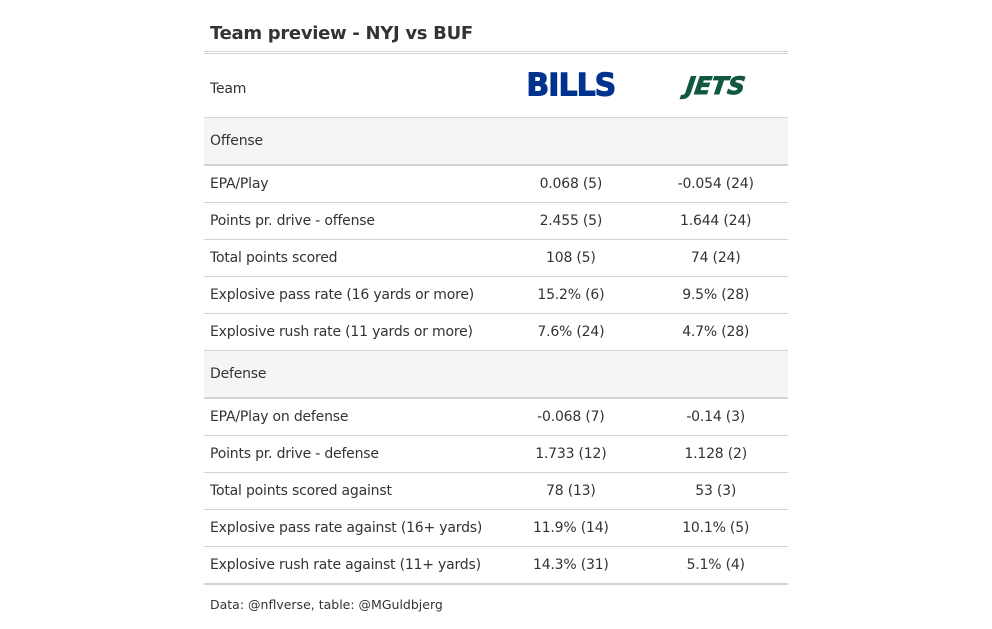 This screenshot has width=992, height=629. Describe the element at coordinates (571, 528) in the screenshot. I see `bills-value: 11.9% (14)` at that location.